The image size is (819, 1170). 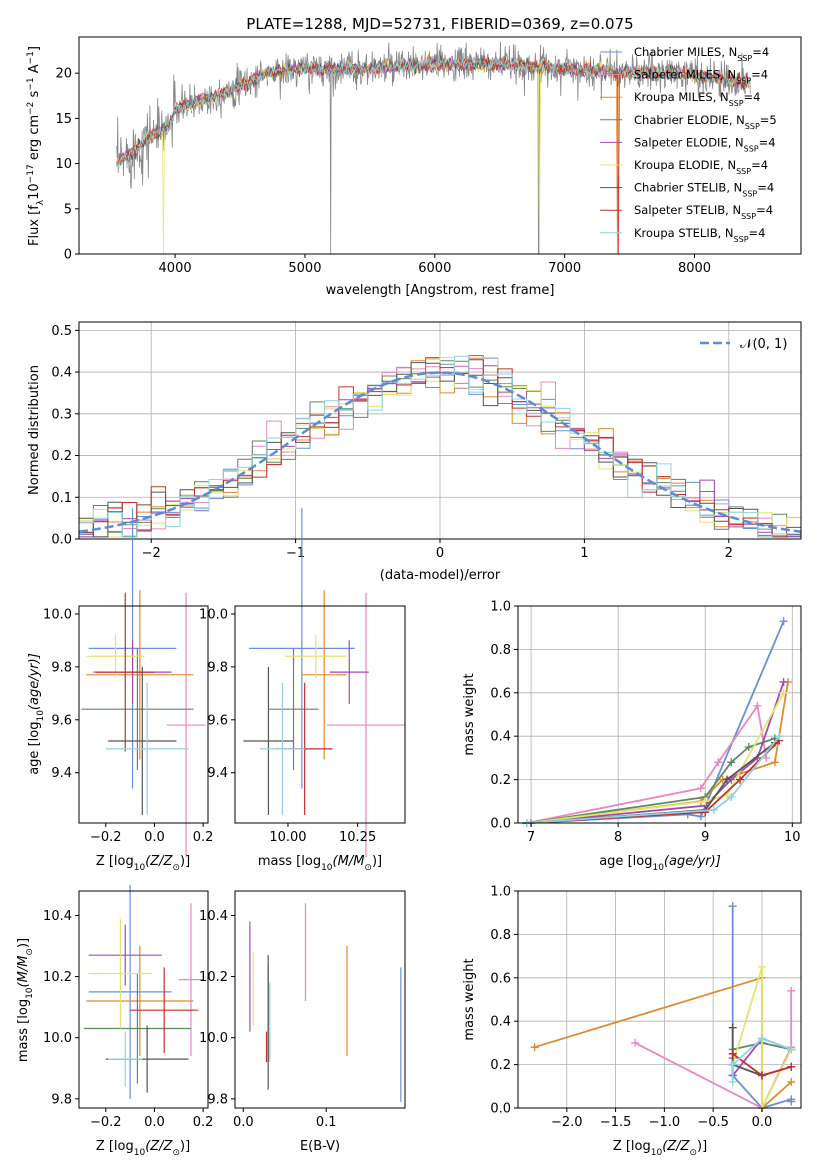 What do you see at coordinates (143, 863) in the screenshot?
I see `age-z-x-label: Z [log10(Z/Z⊙)]` at bounding box center [143, 863].